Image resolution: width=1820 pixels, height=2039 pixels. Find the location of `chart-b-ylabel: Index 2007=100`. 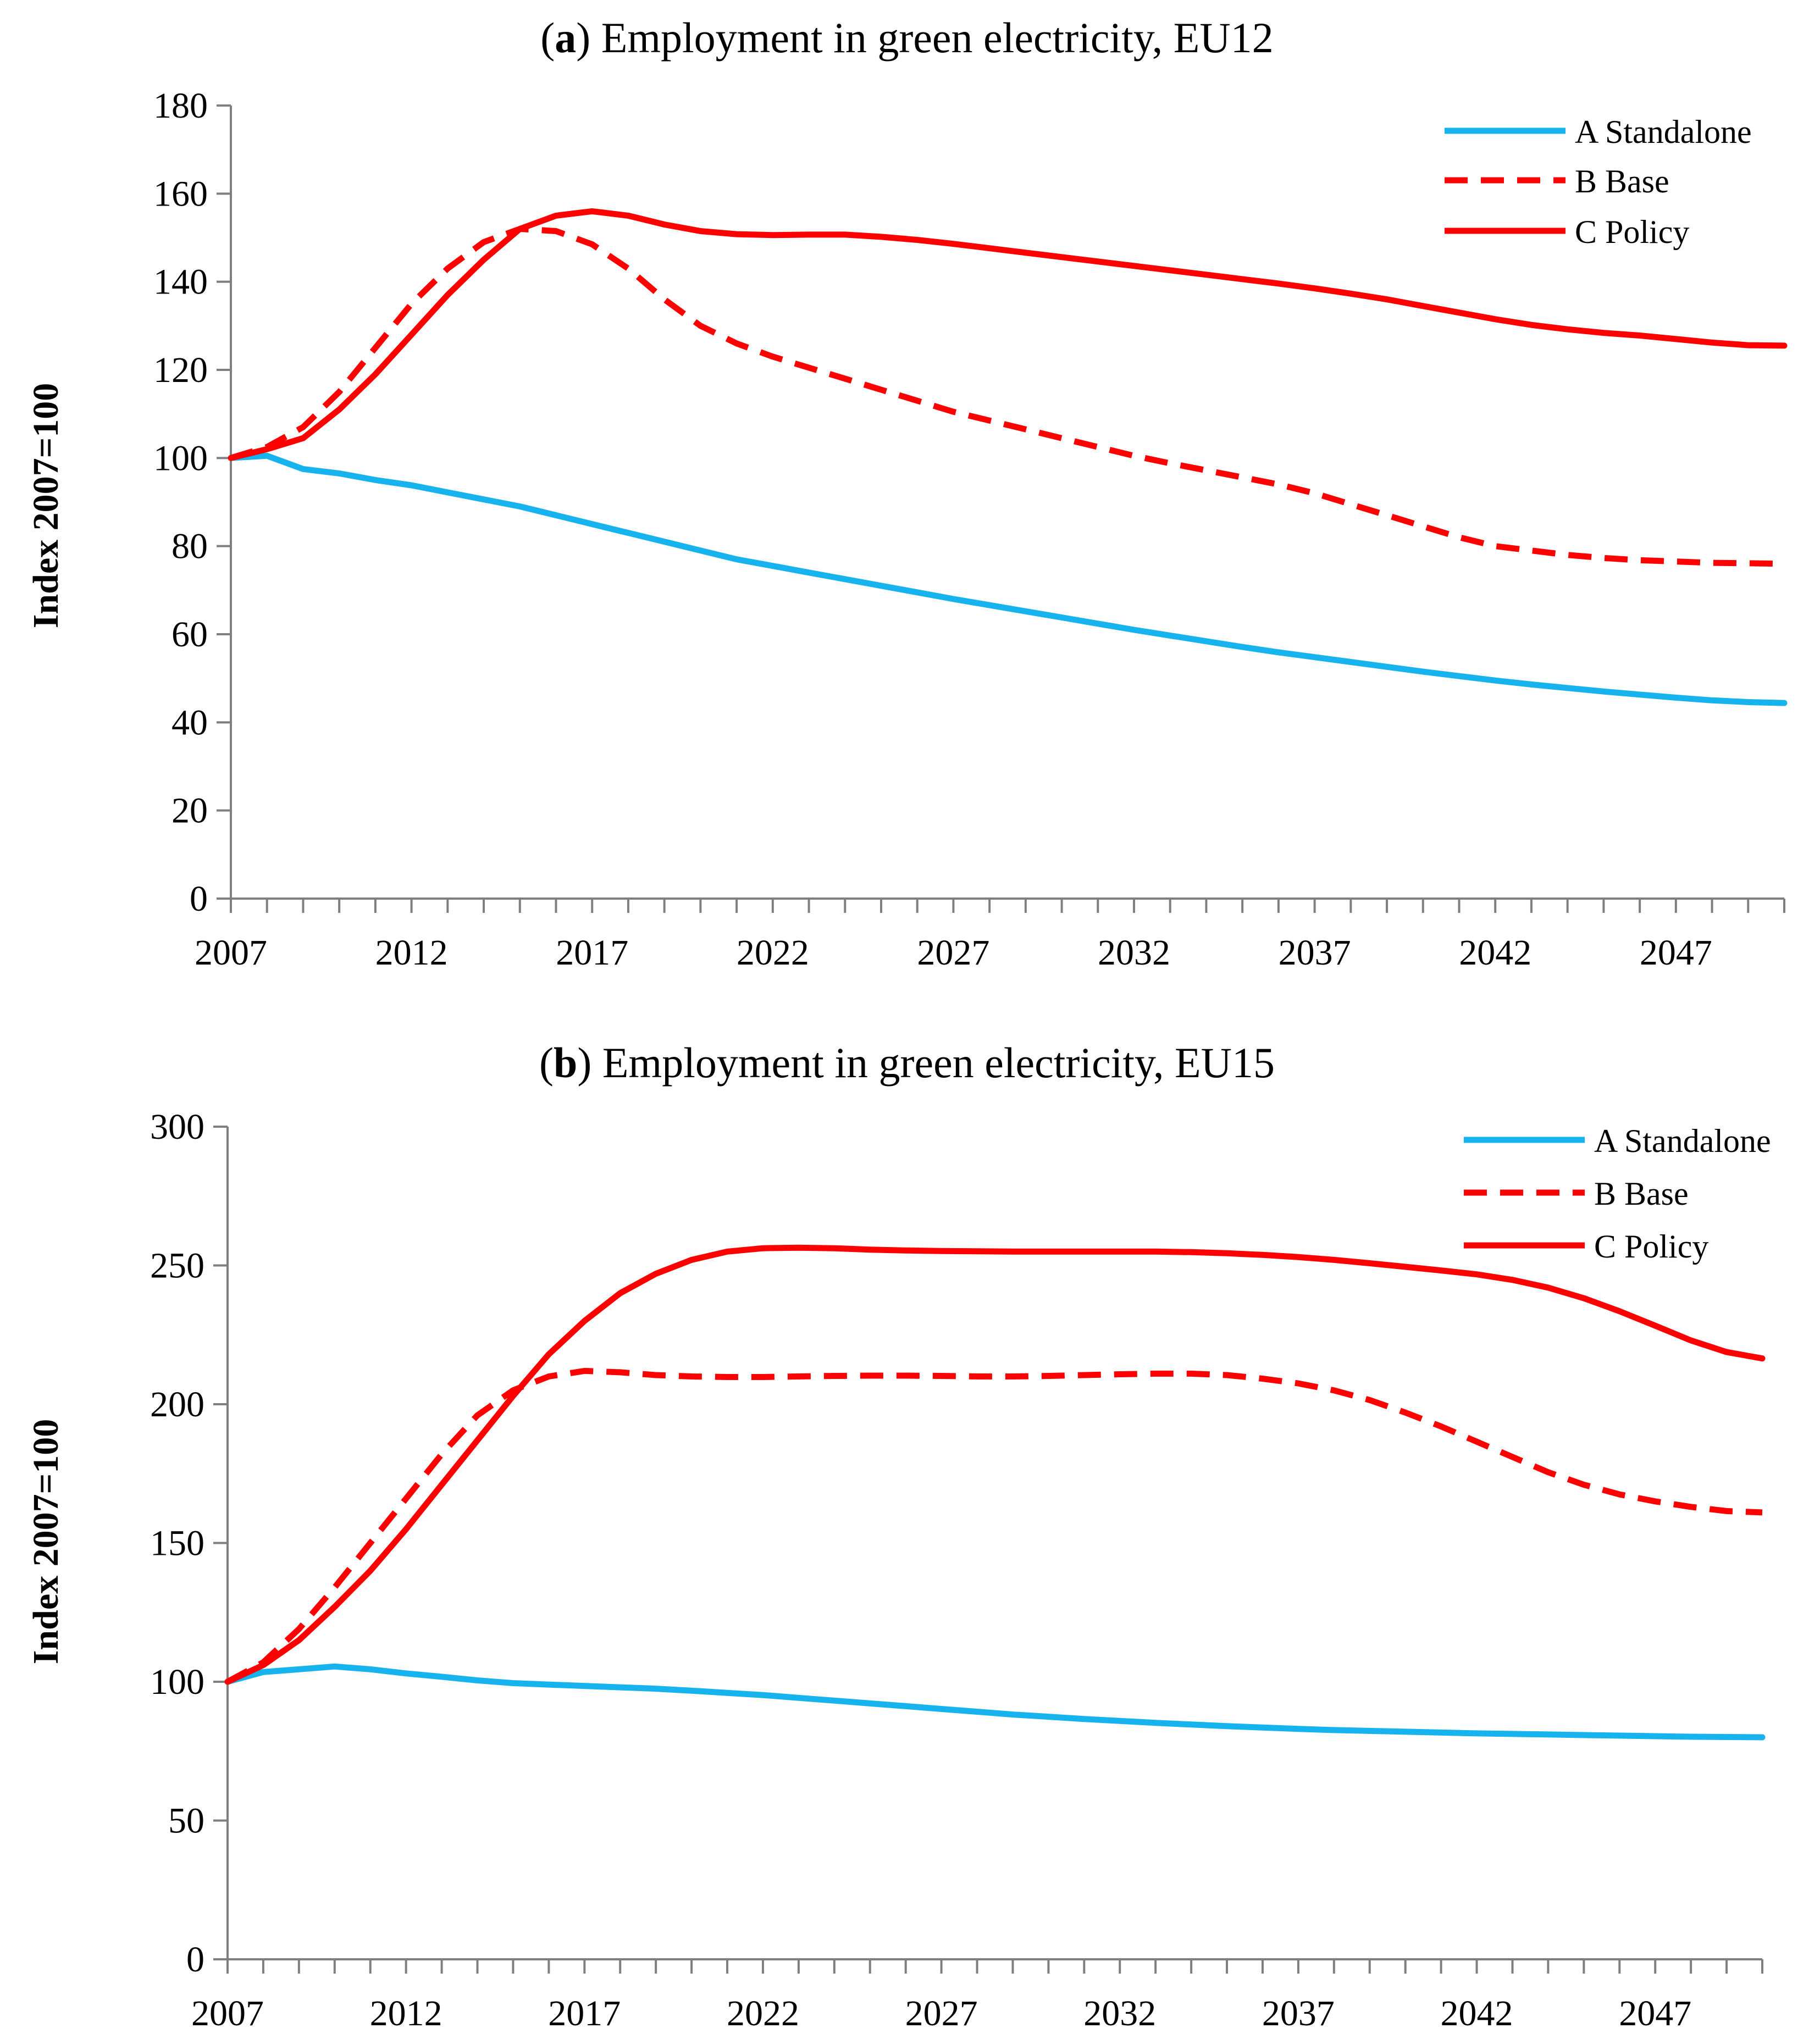

chart-b-ylabel: Index 2007=100 is located at coordinates (46, 1542).